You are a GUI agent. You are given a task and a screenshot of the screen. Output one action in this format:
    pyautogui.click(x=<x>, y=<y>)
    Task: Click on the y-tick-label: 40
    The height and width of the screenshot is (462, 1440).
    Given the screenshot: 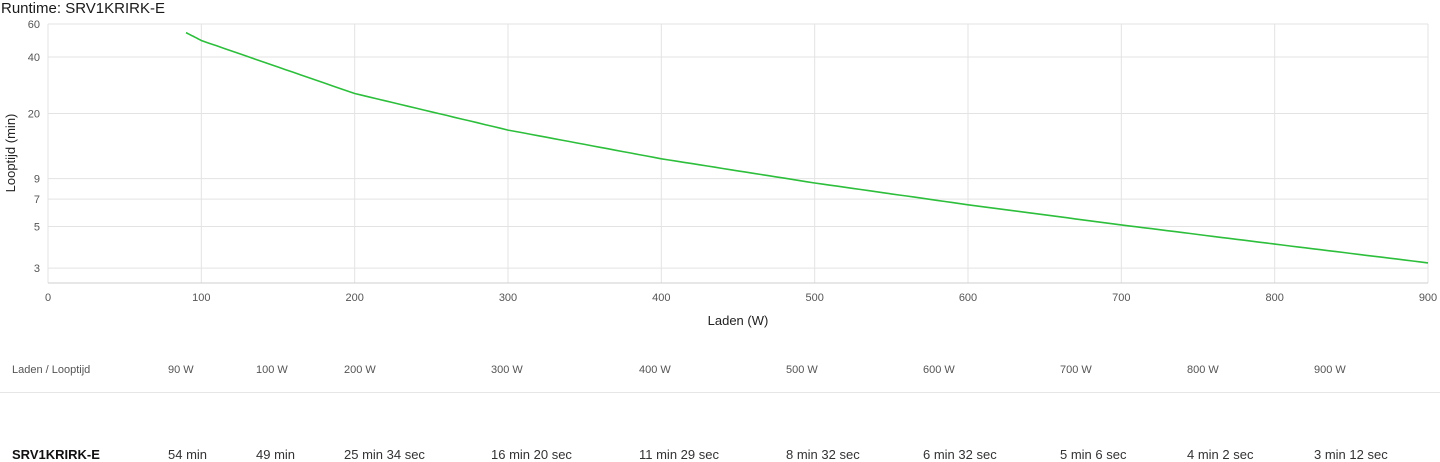 What is the action you would take?
    pyautogui.click(x=34, y=58)
    